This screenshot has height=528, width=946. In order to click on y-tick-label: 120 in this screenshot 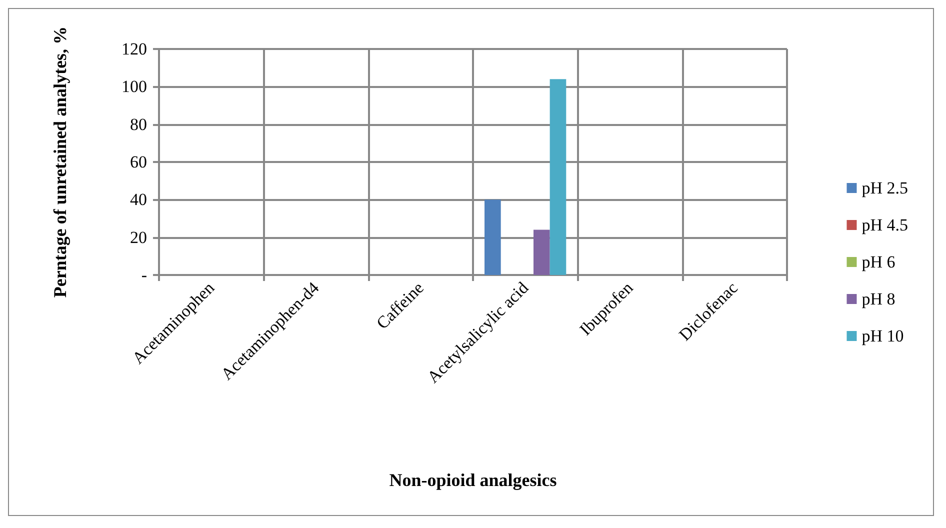, I will do `click(134, 49)`.